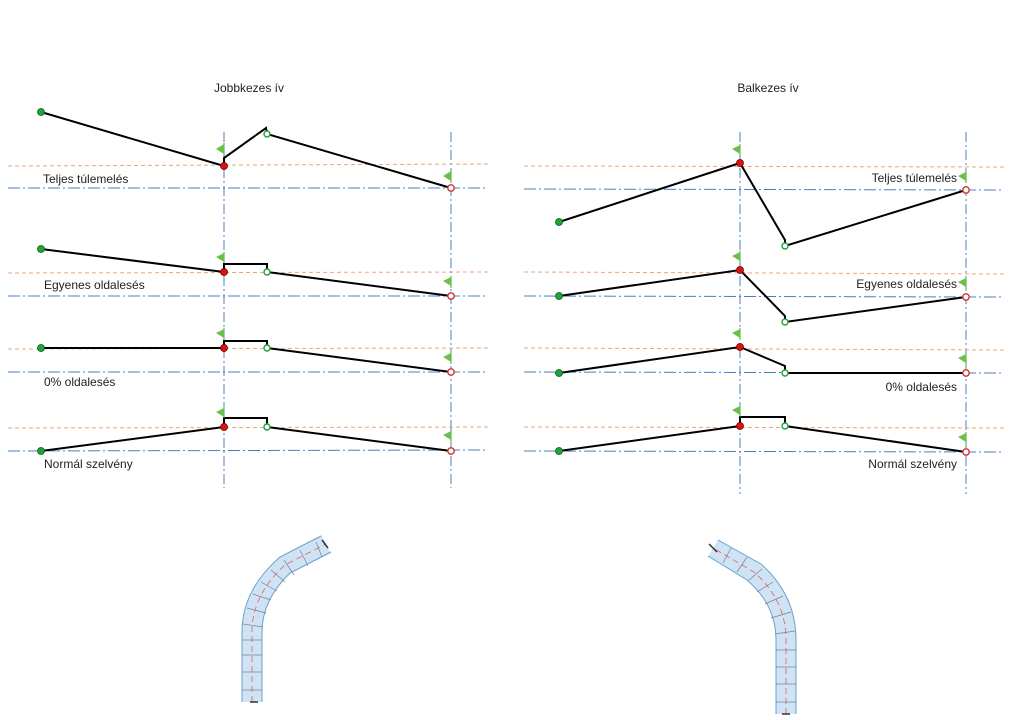 The height and width of the screenshot is (720, 1024). I want to click on left-row-normal-section: Normál szelvény, so click(248, 439).